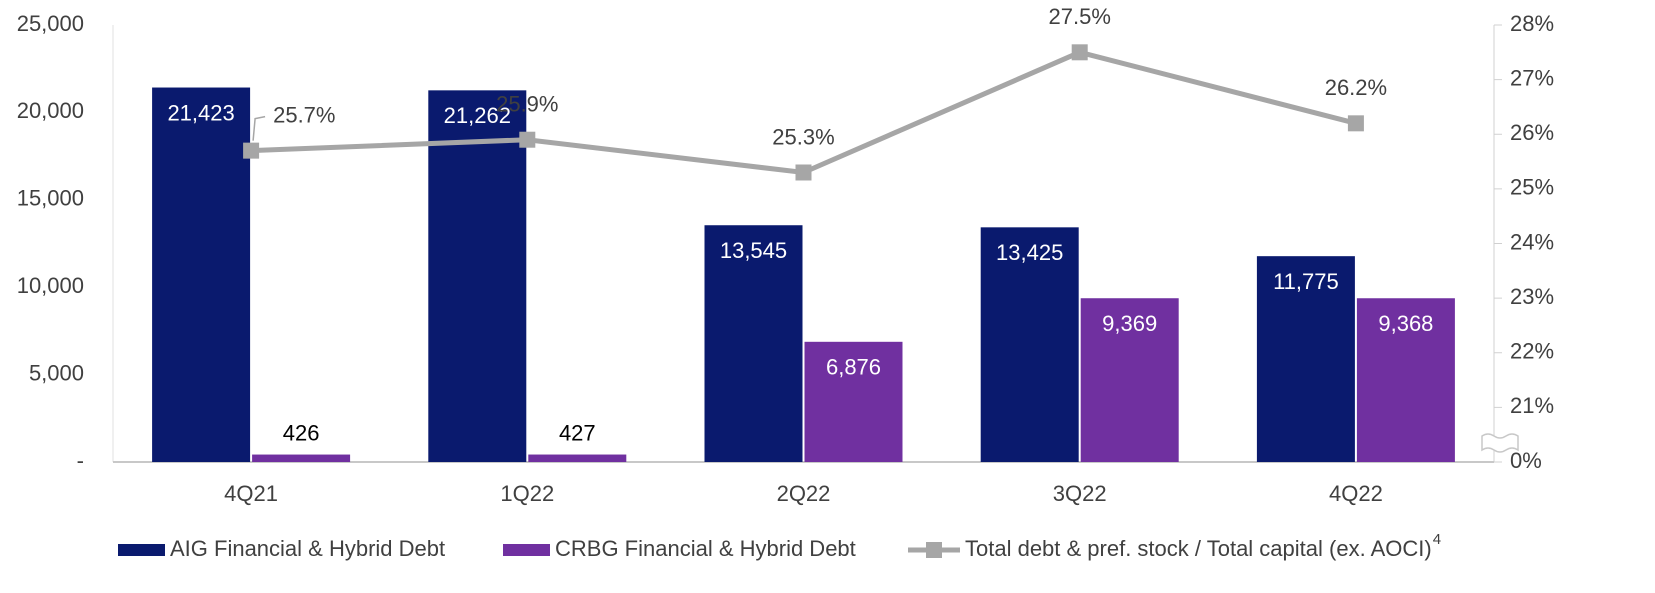  I want to click on x-tick-label: 1Q22, so click(527, 493).